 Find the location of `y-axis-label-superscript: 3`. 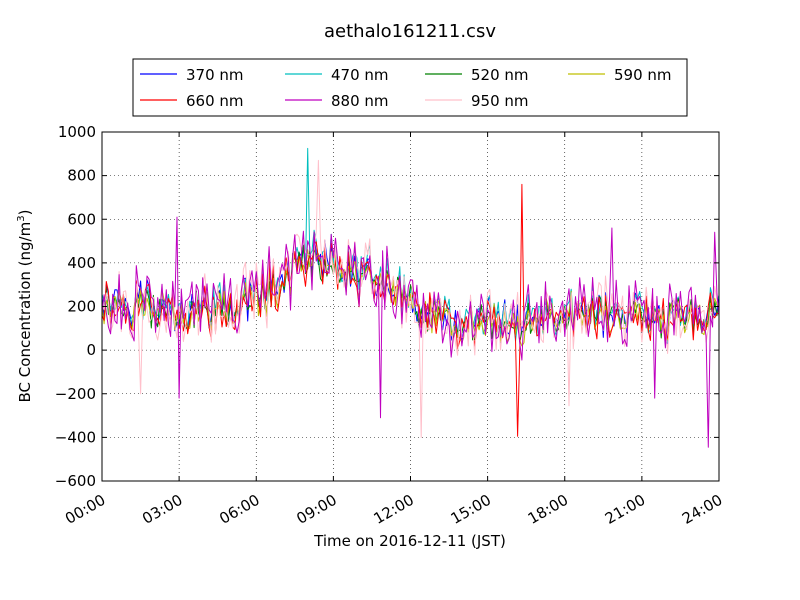

y-axis-label-superscript: 3 is located at coordinates (21, 218).